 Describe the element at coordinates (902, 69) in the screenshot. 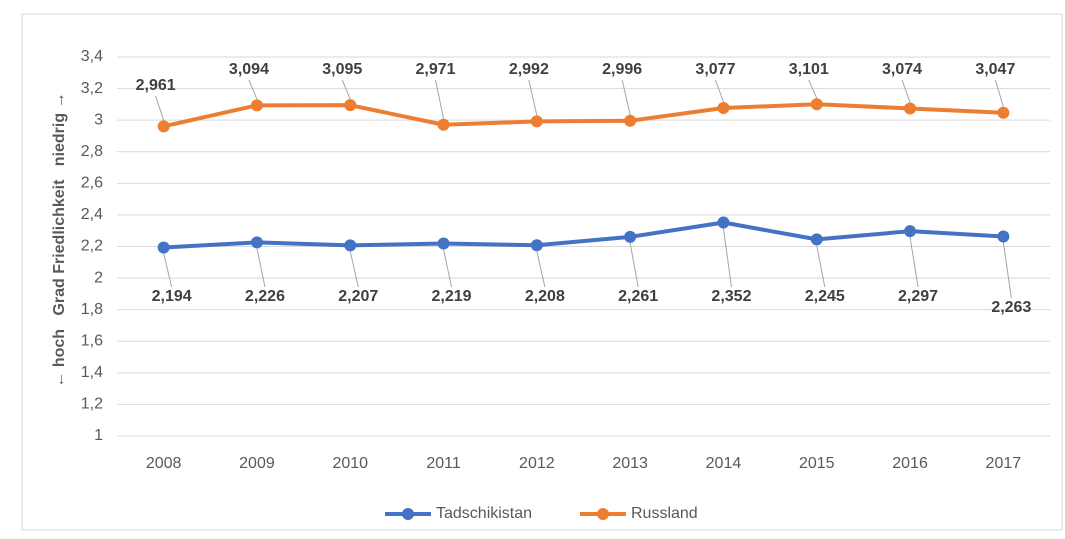

I see `data-label: 3,074` at that location.